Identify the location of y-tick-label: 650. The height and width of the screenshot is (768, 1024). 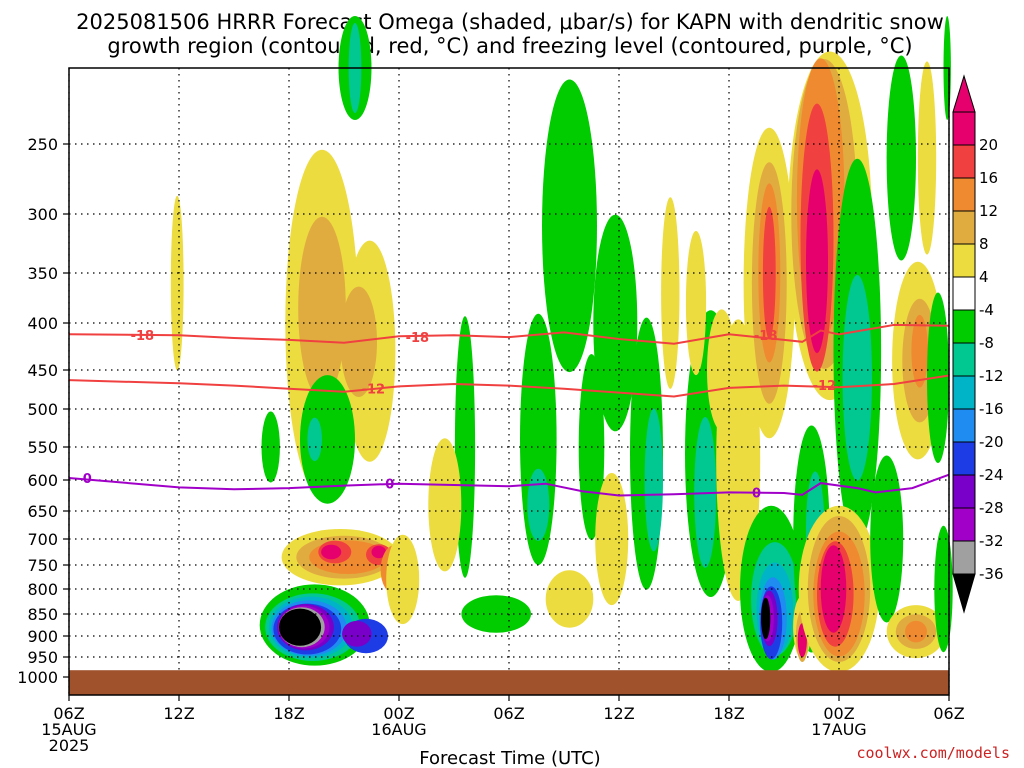
(42, 511).